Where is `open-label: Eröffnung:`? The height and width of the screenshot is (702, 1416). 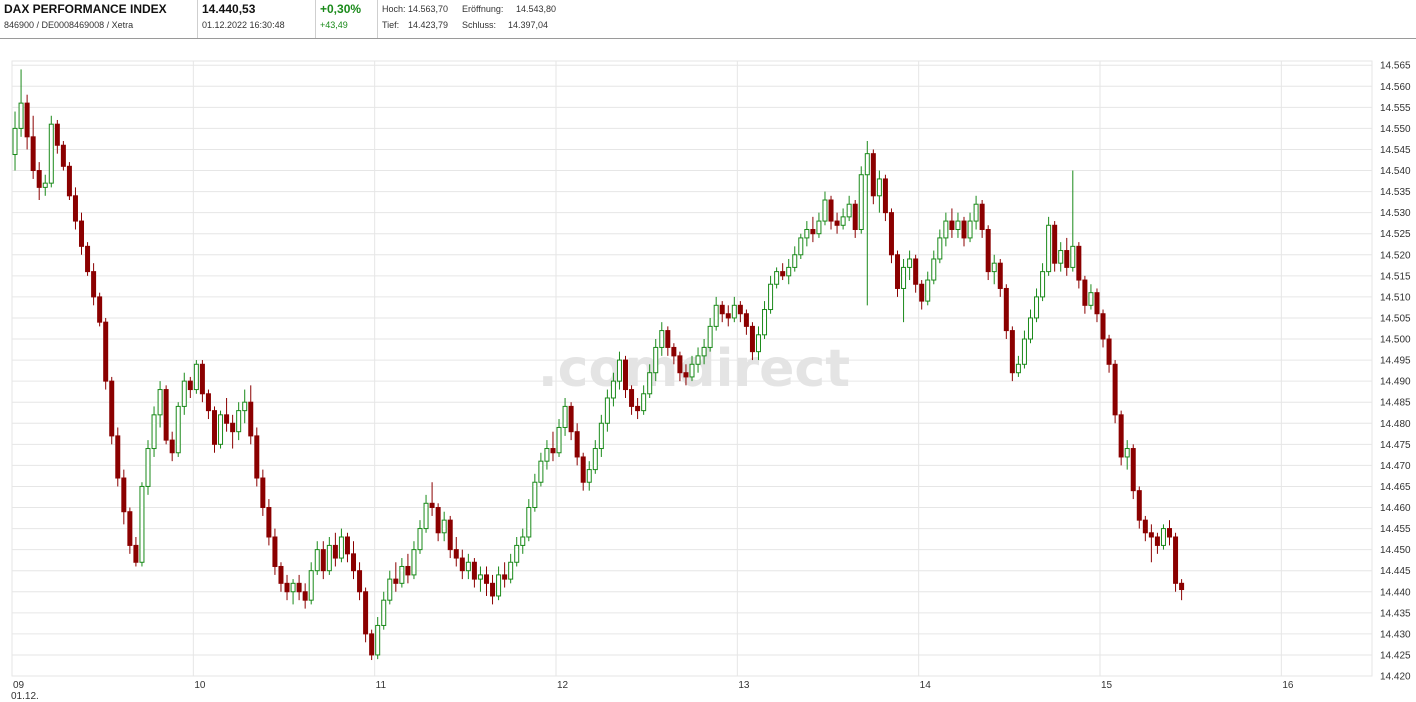
open-label: Eröffnung: is located at coordinates (483, 9).